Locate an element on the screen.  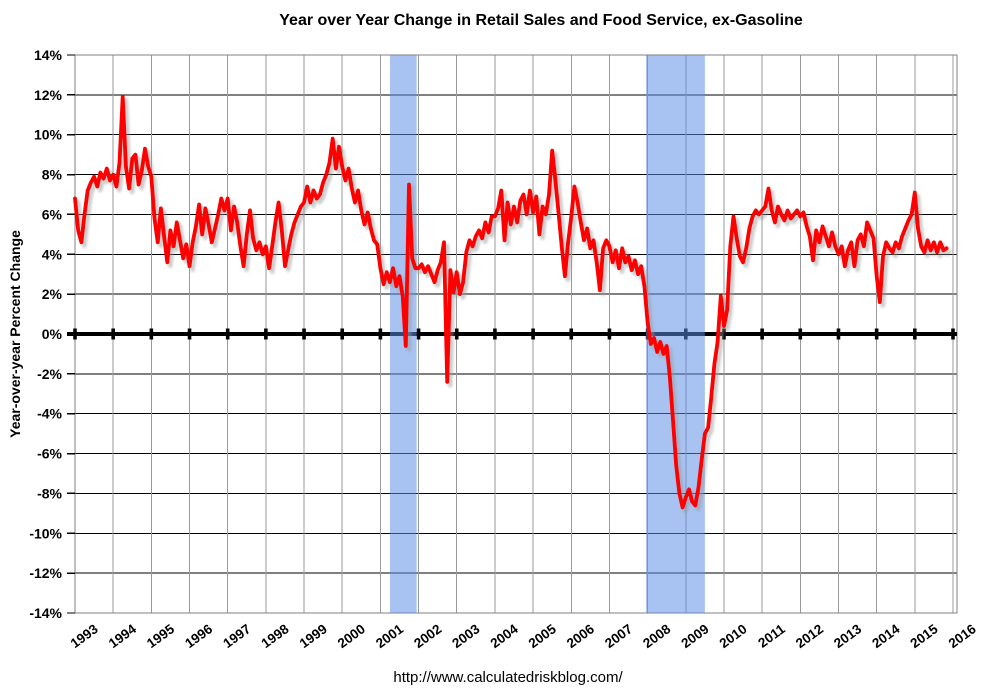
y-tick-label: -14% is located at coordinates (45, 613).